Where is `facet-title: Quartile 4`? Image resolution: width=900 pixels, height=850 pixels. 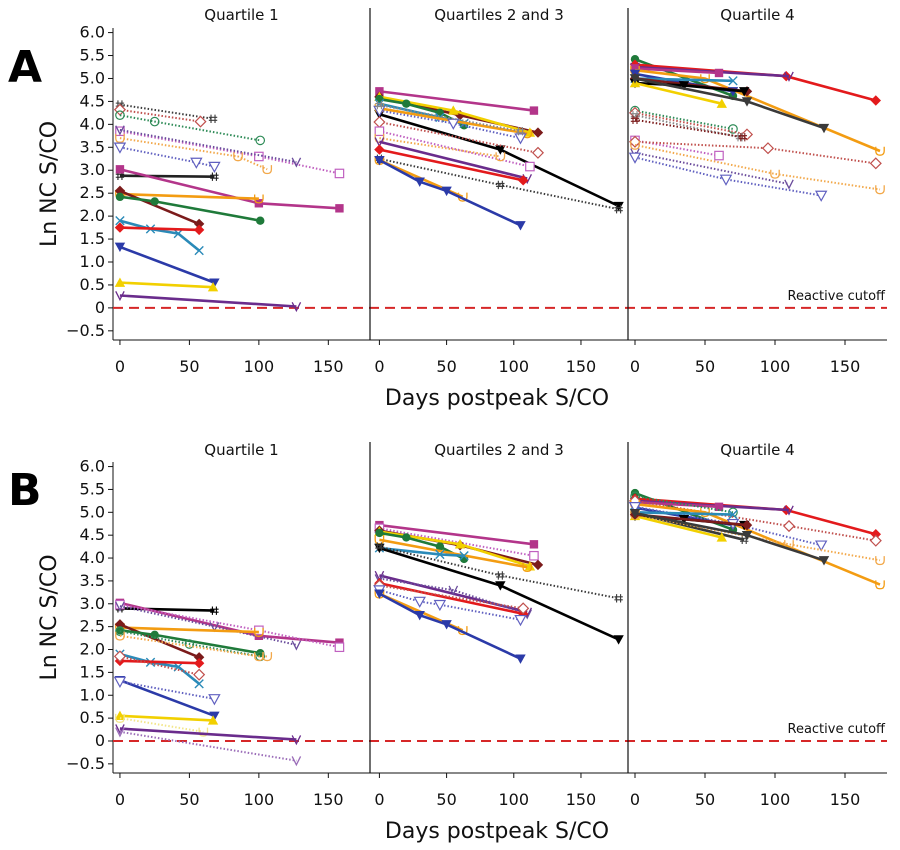 facet-title: Quartile 4 is located at coordinates (757, 450).